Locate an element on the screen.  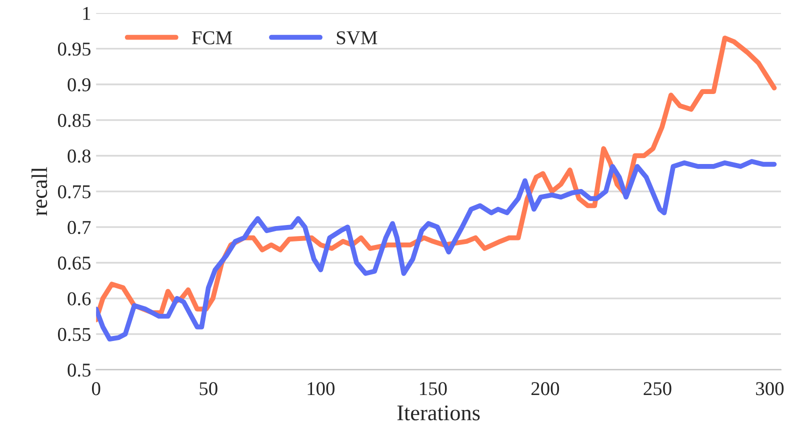
x-tick-label: 200 is located at coordinates (545, 389).